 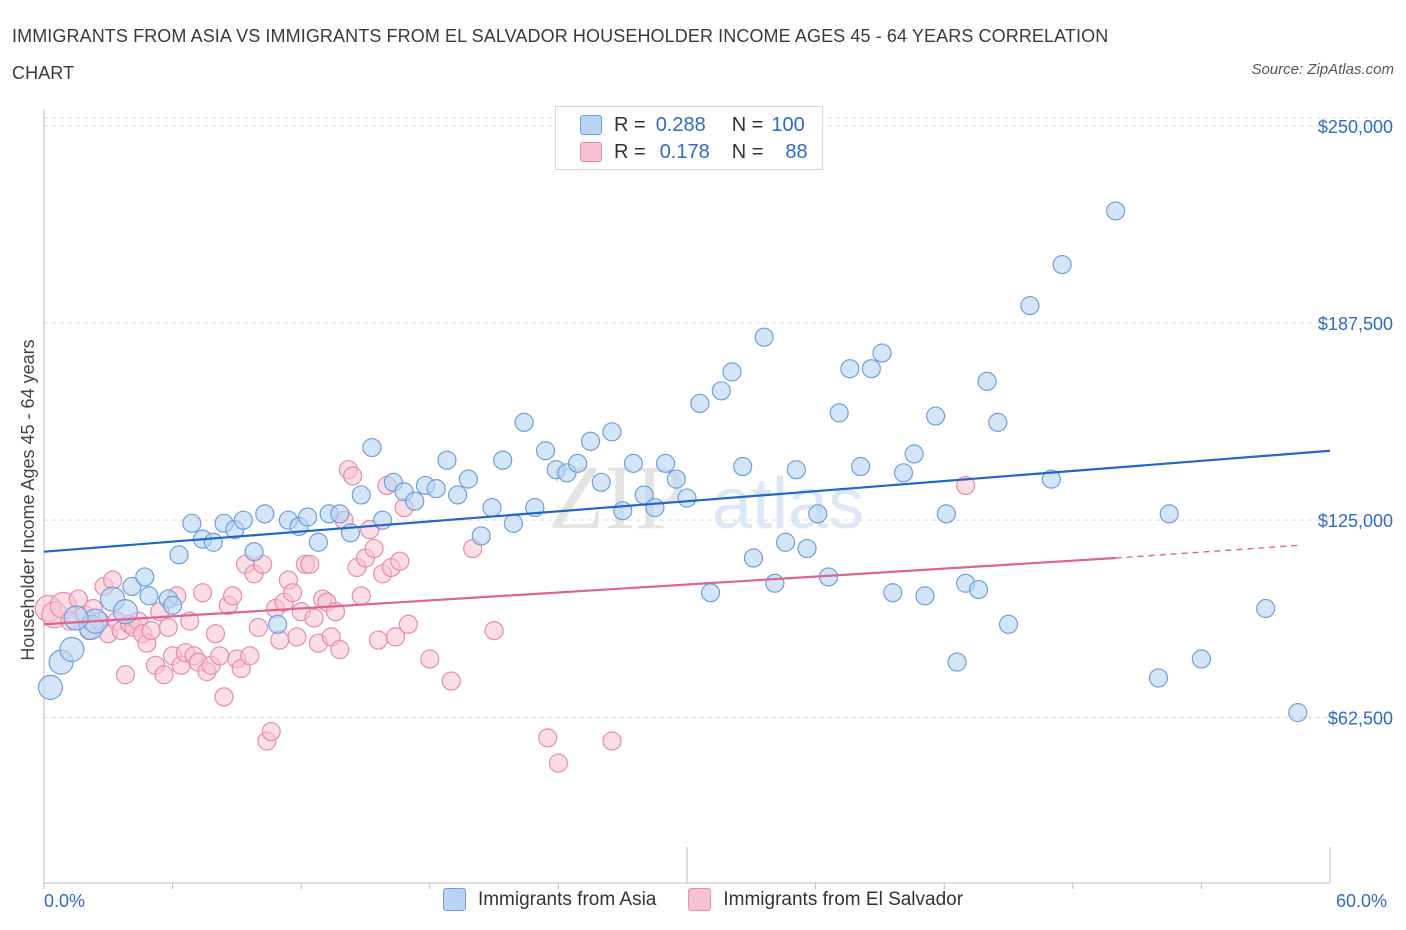 I want to click on salvador-legend-label: Immigrants from El Salvador, so click(x=843, y=899).